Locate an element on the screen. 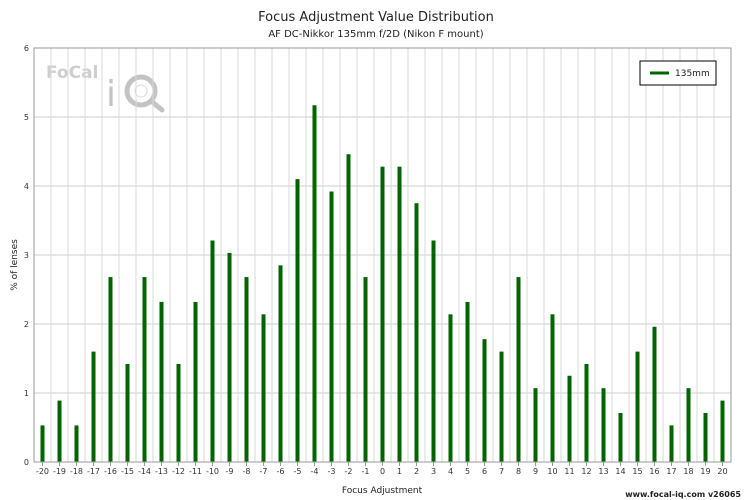 Image resolution: width=750 pixels, height=500 pixels. x-tick-label: 20 is located at coordinates (722, 471).